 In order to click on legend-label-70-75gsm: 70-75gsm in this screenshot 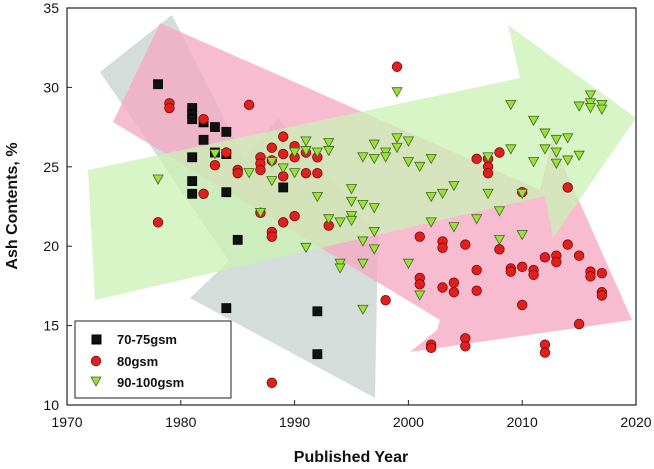, I will do `click(147, 339)`.